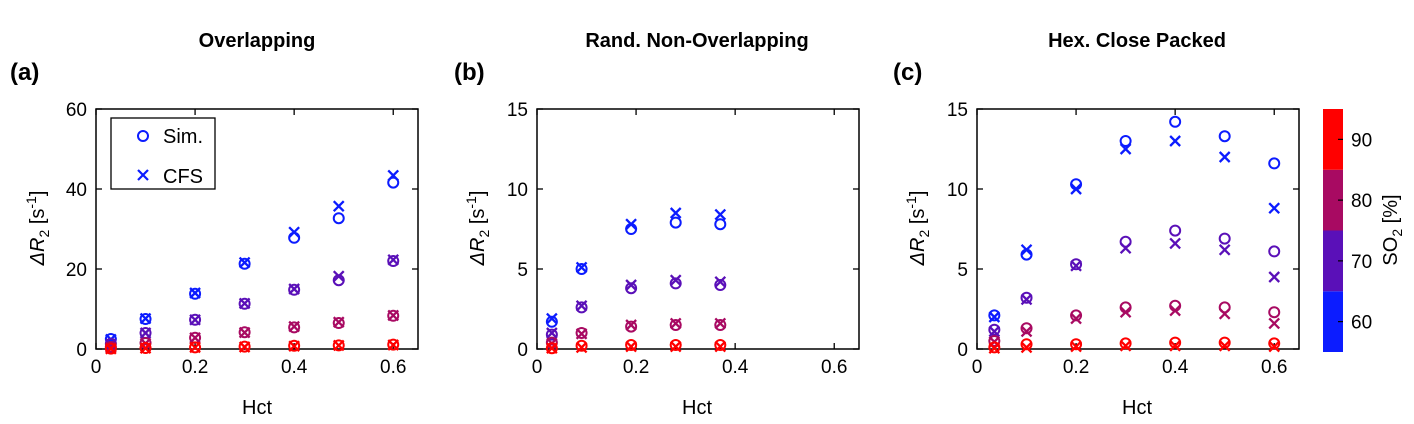  I want to click on panel-b-ylabel-unit: [s, so click(478, 217).